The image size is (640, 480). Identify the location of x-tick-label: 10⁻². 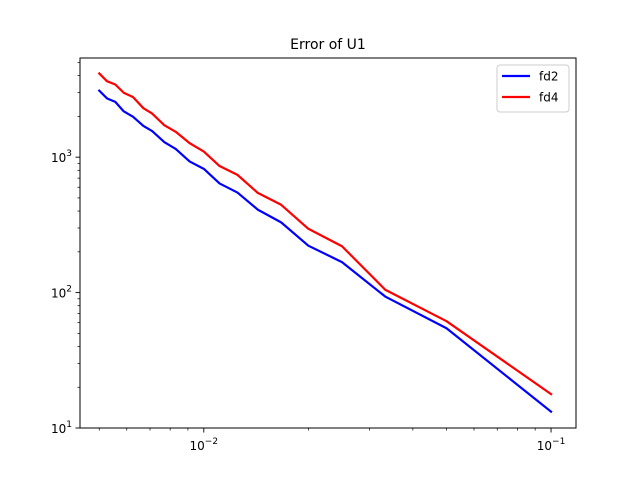
(204, 445).